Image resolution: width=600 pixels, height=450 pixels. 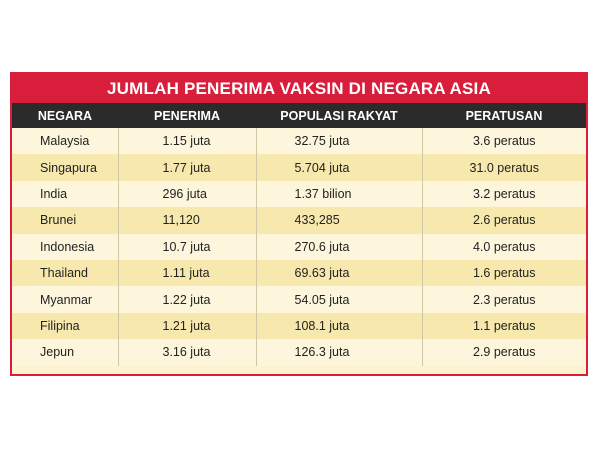 I want to click on infographic-title: JUMLAH PENERIMA VAKSIN DI NEGARA ASIA, so click(x=299, y=88).